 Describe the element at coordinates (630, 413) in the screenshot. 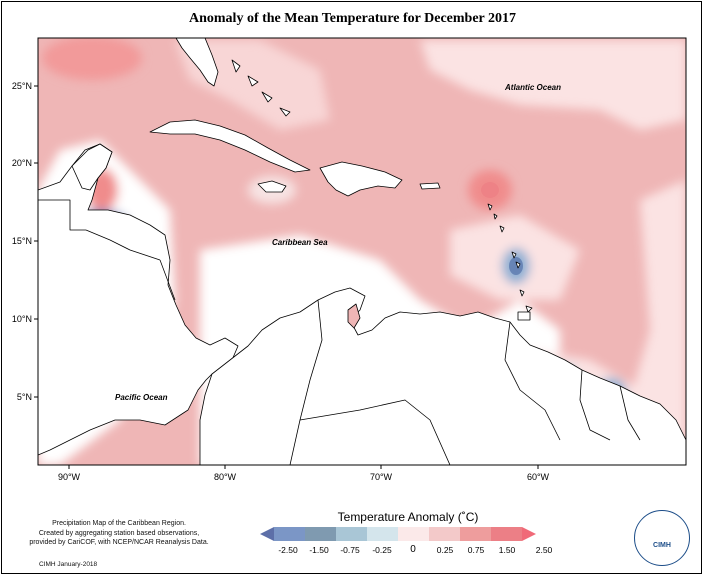

I see `border-french-guiana` at that location.